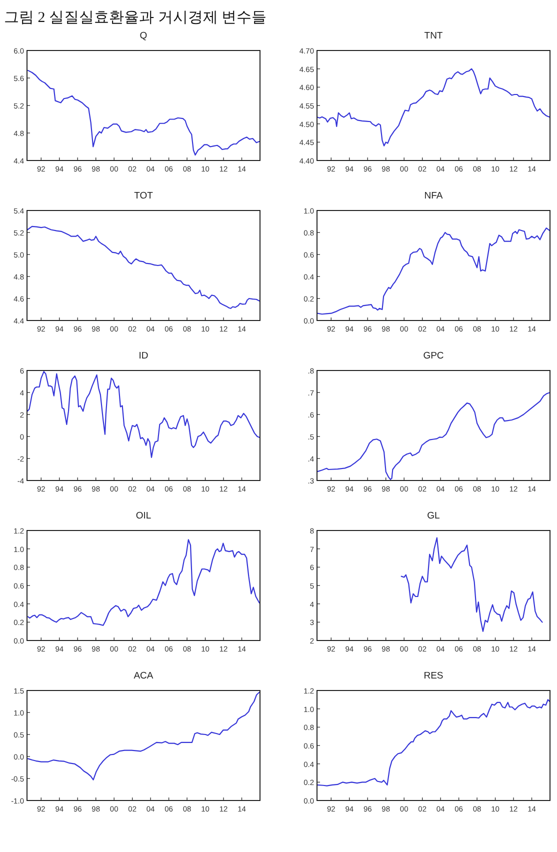  What do you see at coordinates (434, 676) in the screenshot?
I see `chart-title: RES` at bounding box center [434, 676].